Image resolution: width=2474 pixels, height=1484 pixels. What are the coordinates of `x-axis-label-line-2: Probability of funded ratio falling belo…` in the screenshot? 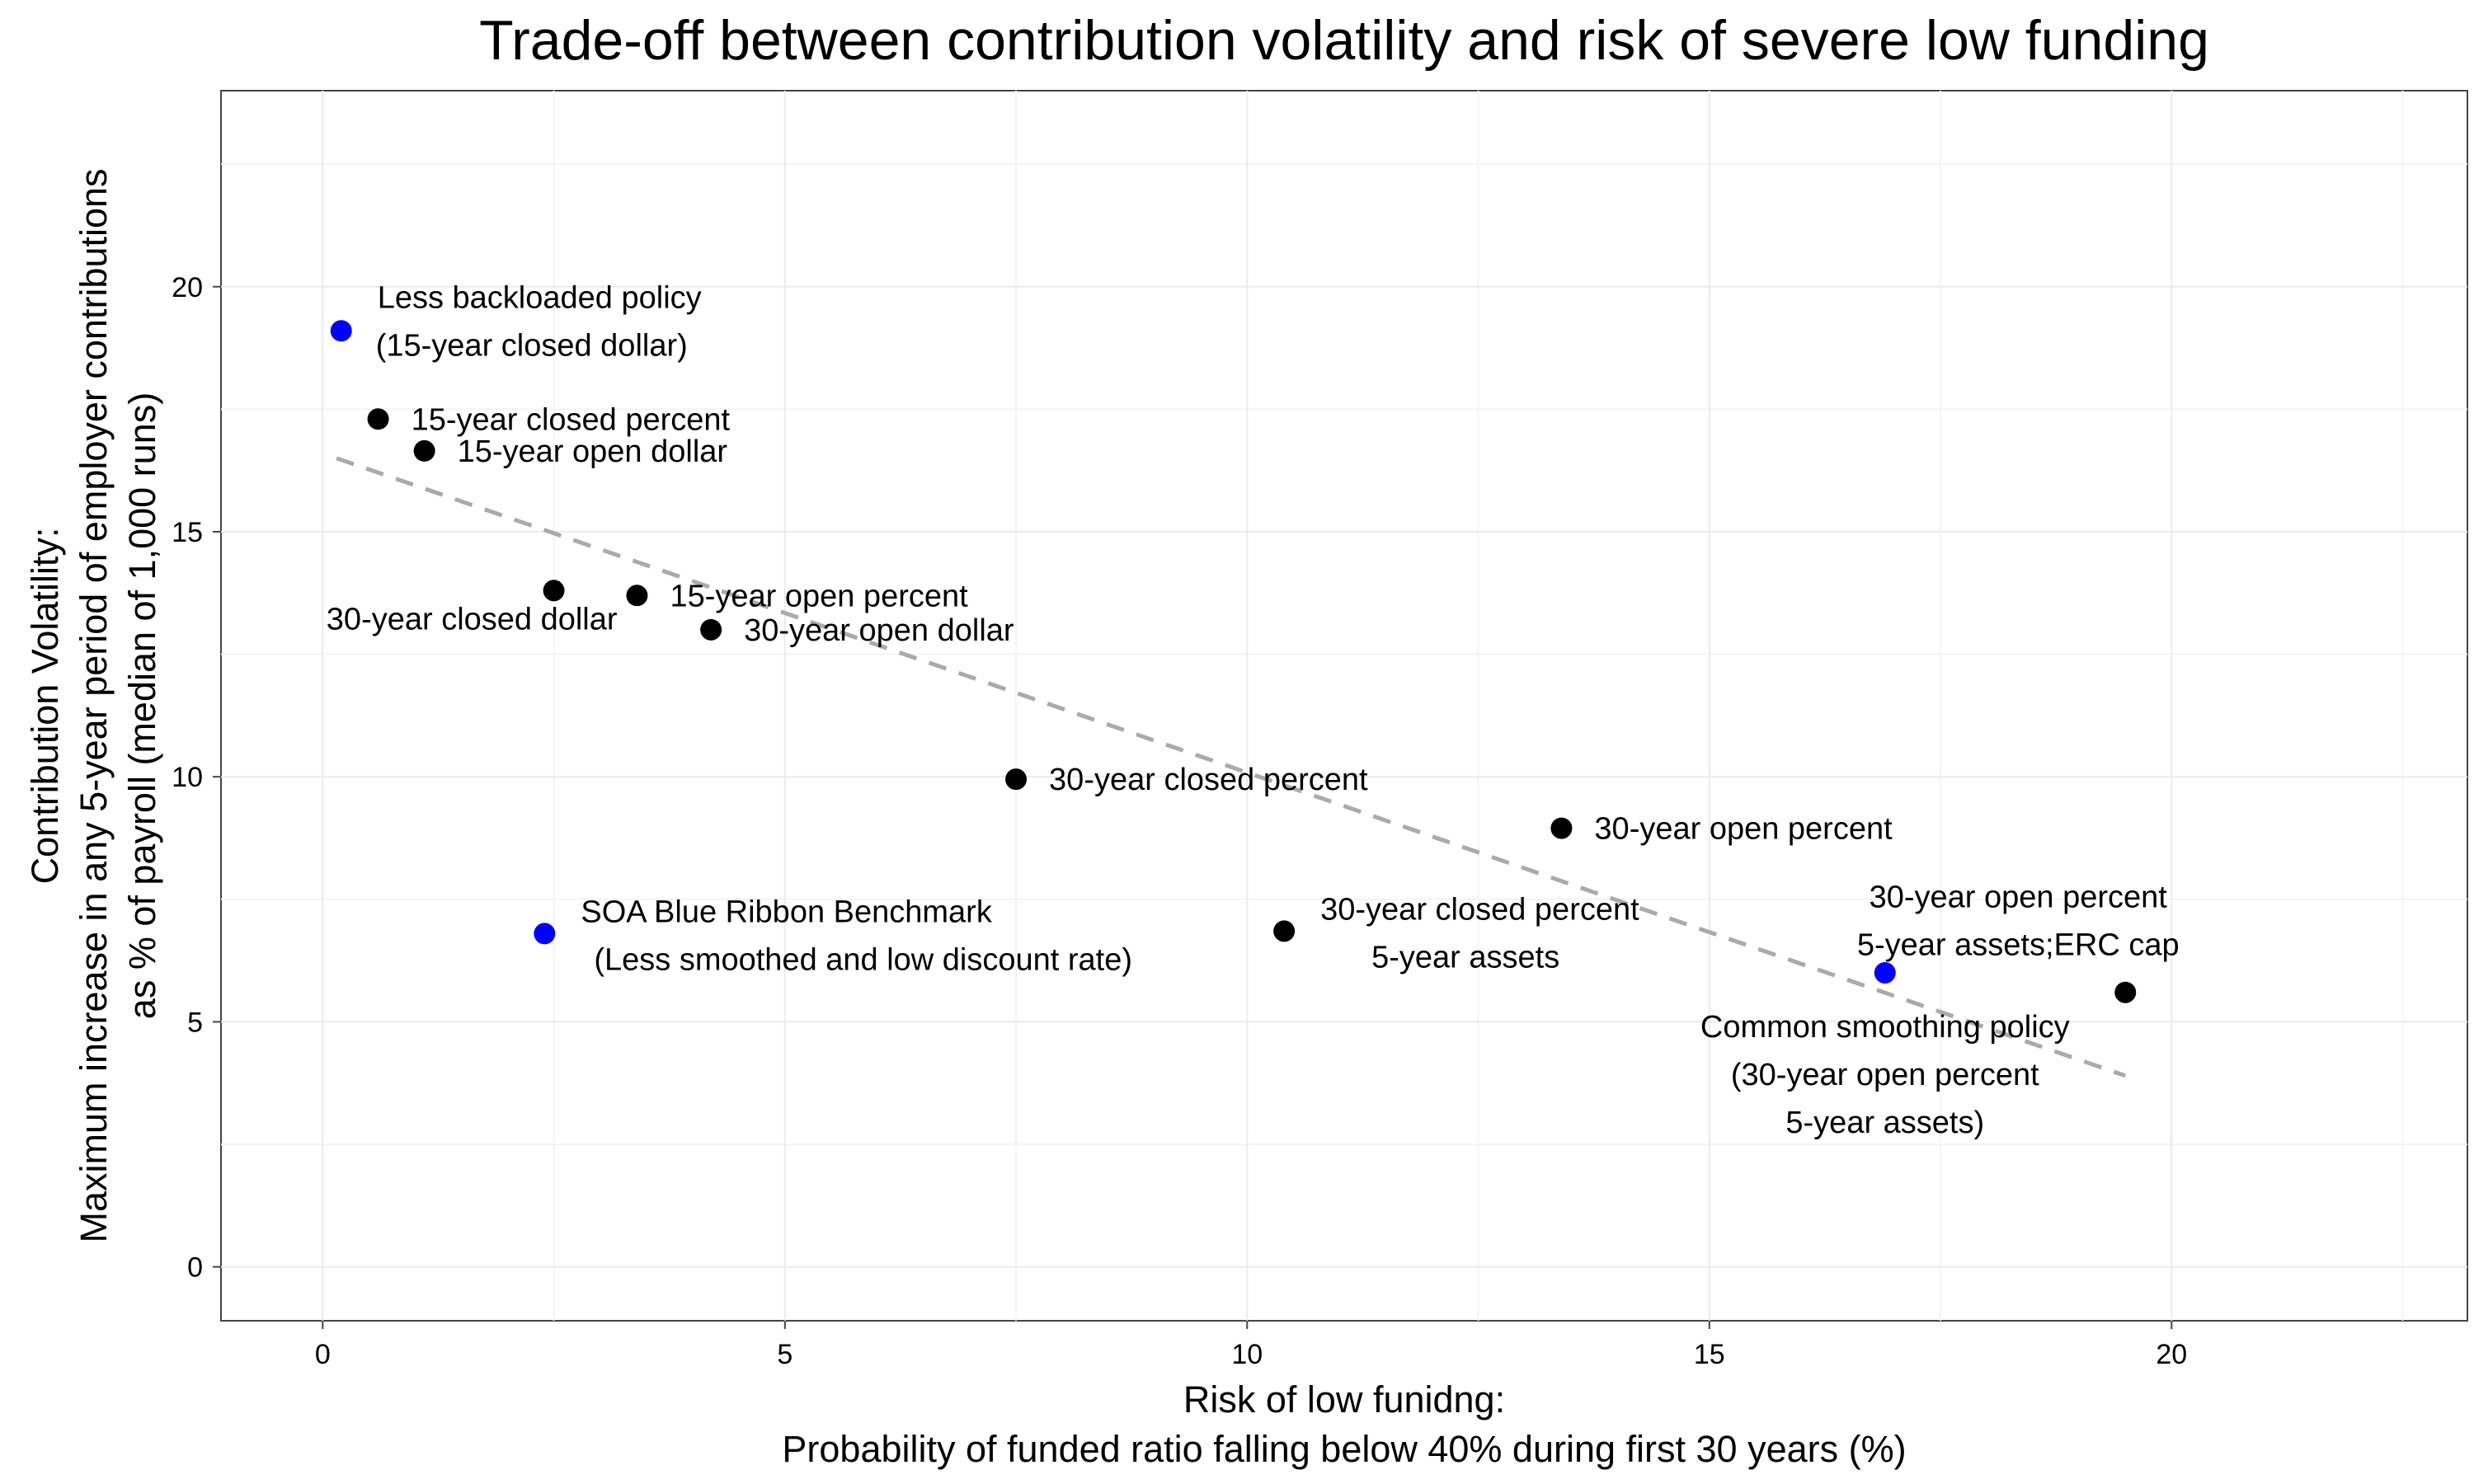 It's located at (1344, 1449).